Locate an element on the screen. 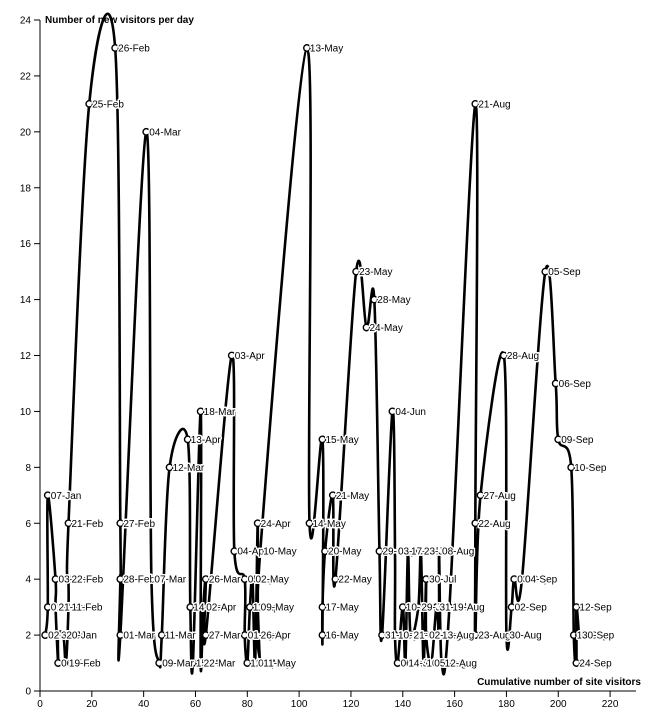 The height and width of the screenshot is (720, 645). x-axis: 0 20 40 60 80 100 120 140 160 180 200 220 is located at coordinates (336, 700).